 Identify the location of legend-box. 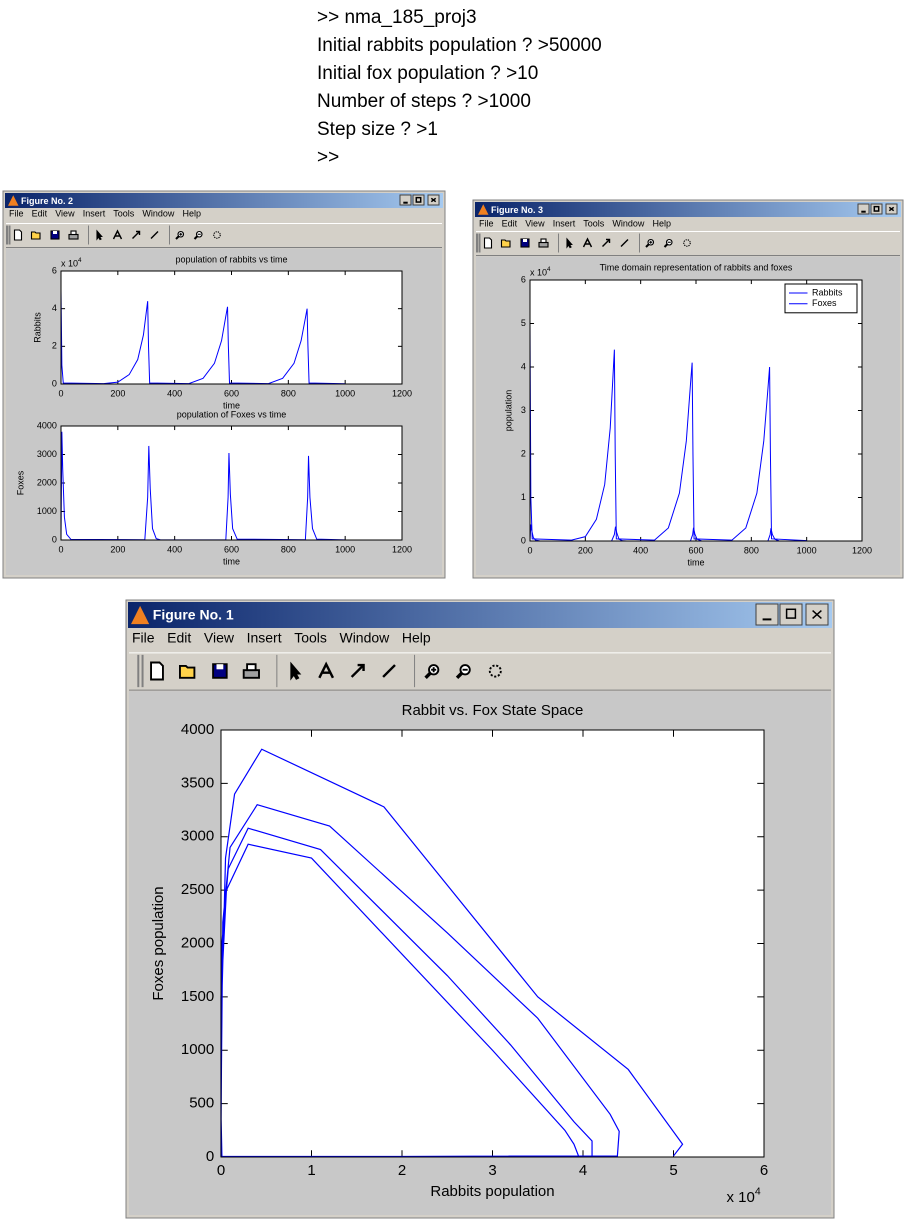
(821, 298).